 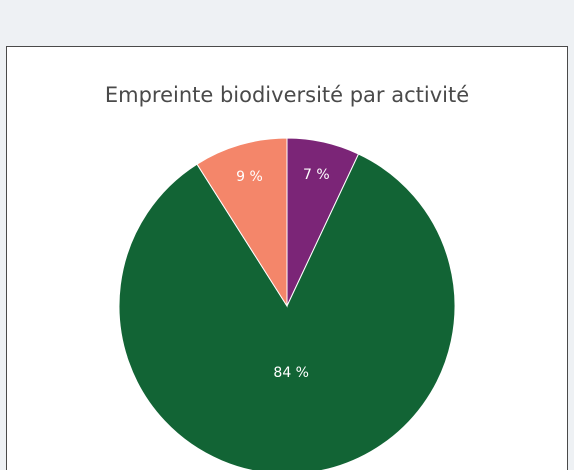 What do you see at coordinates (242, 222) in the screenshot?
I see `pie-slice` at bounding box center [242, 222].